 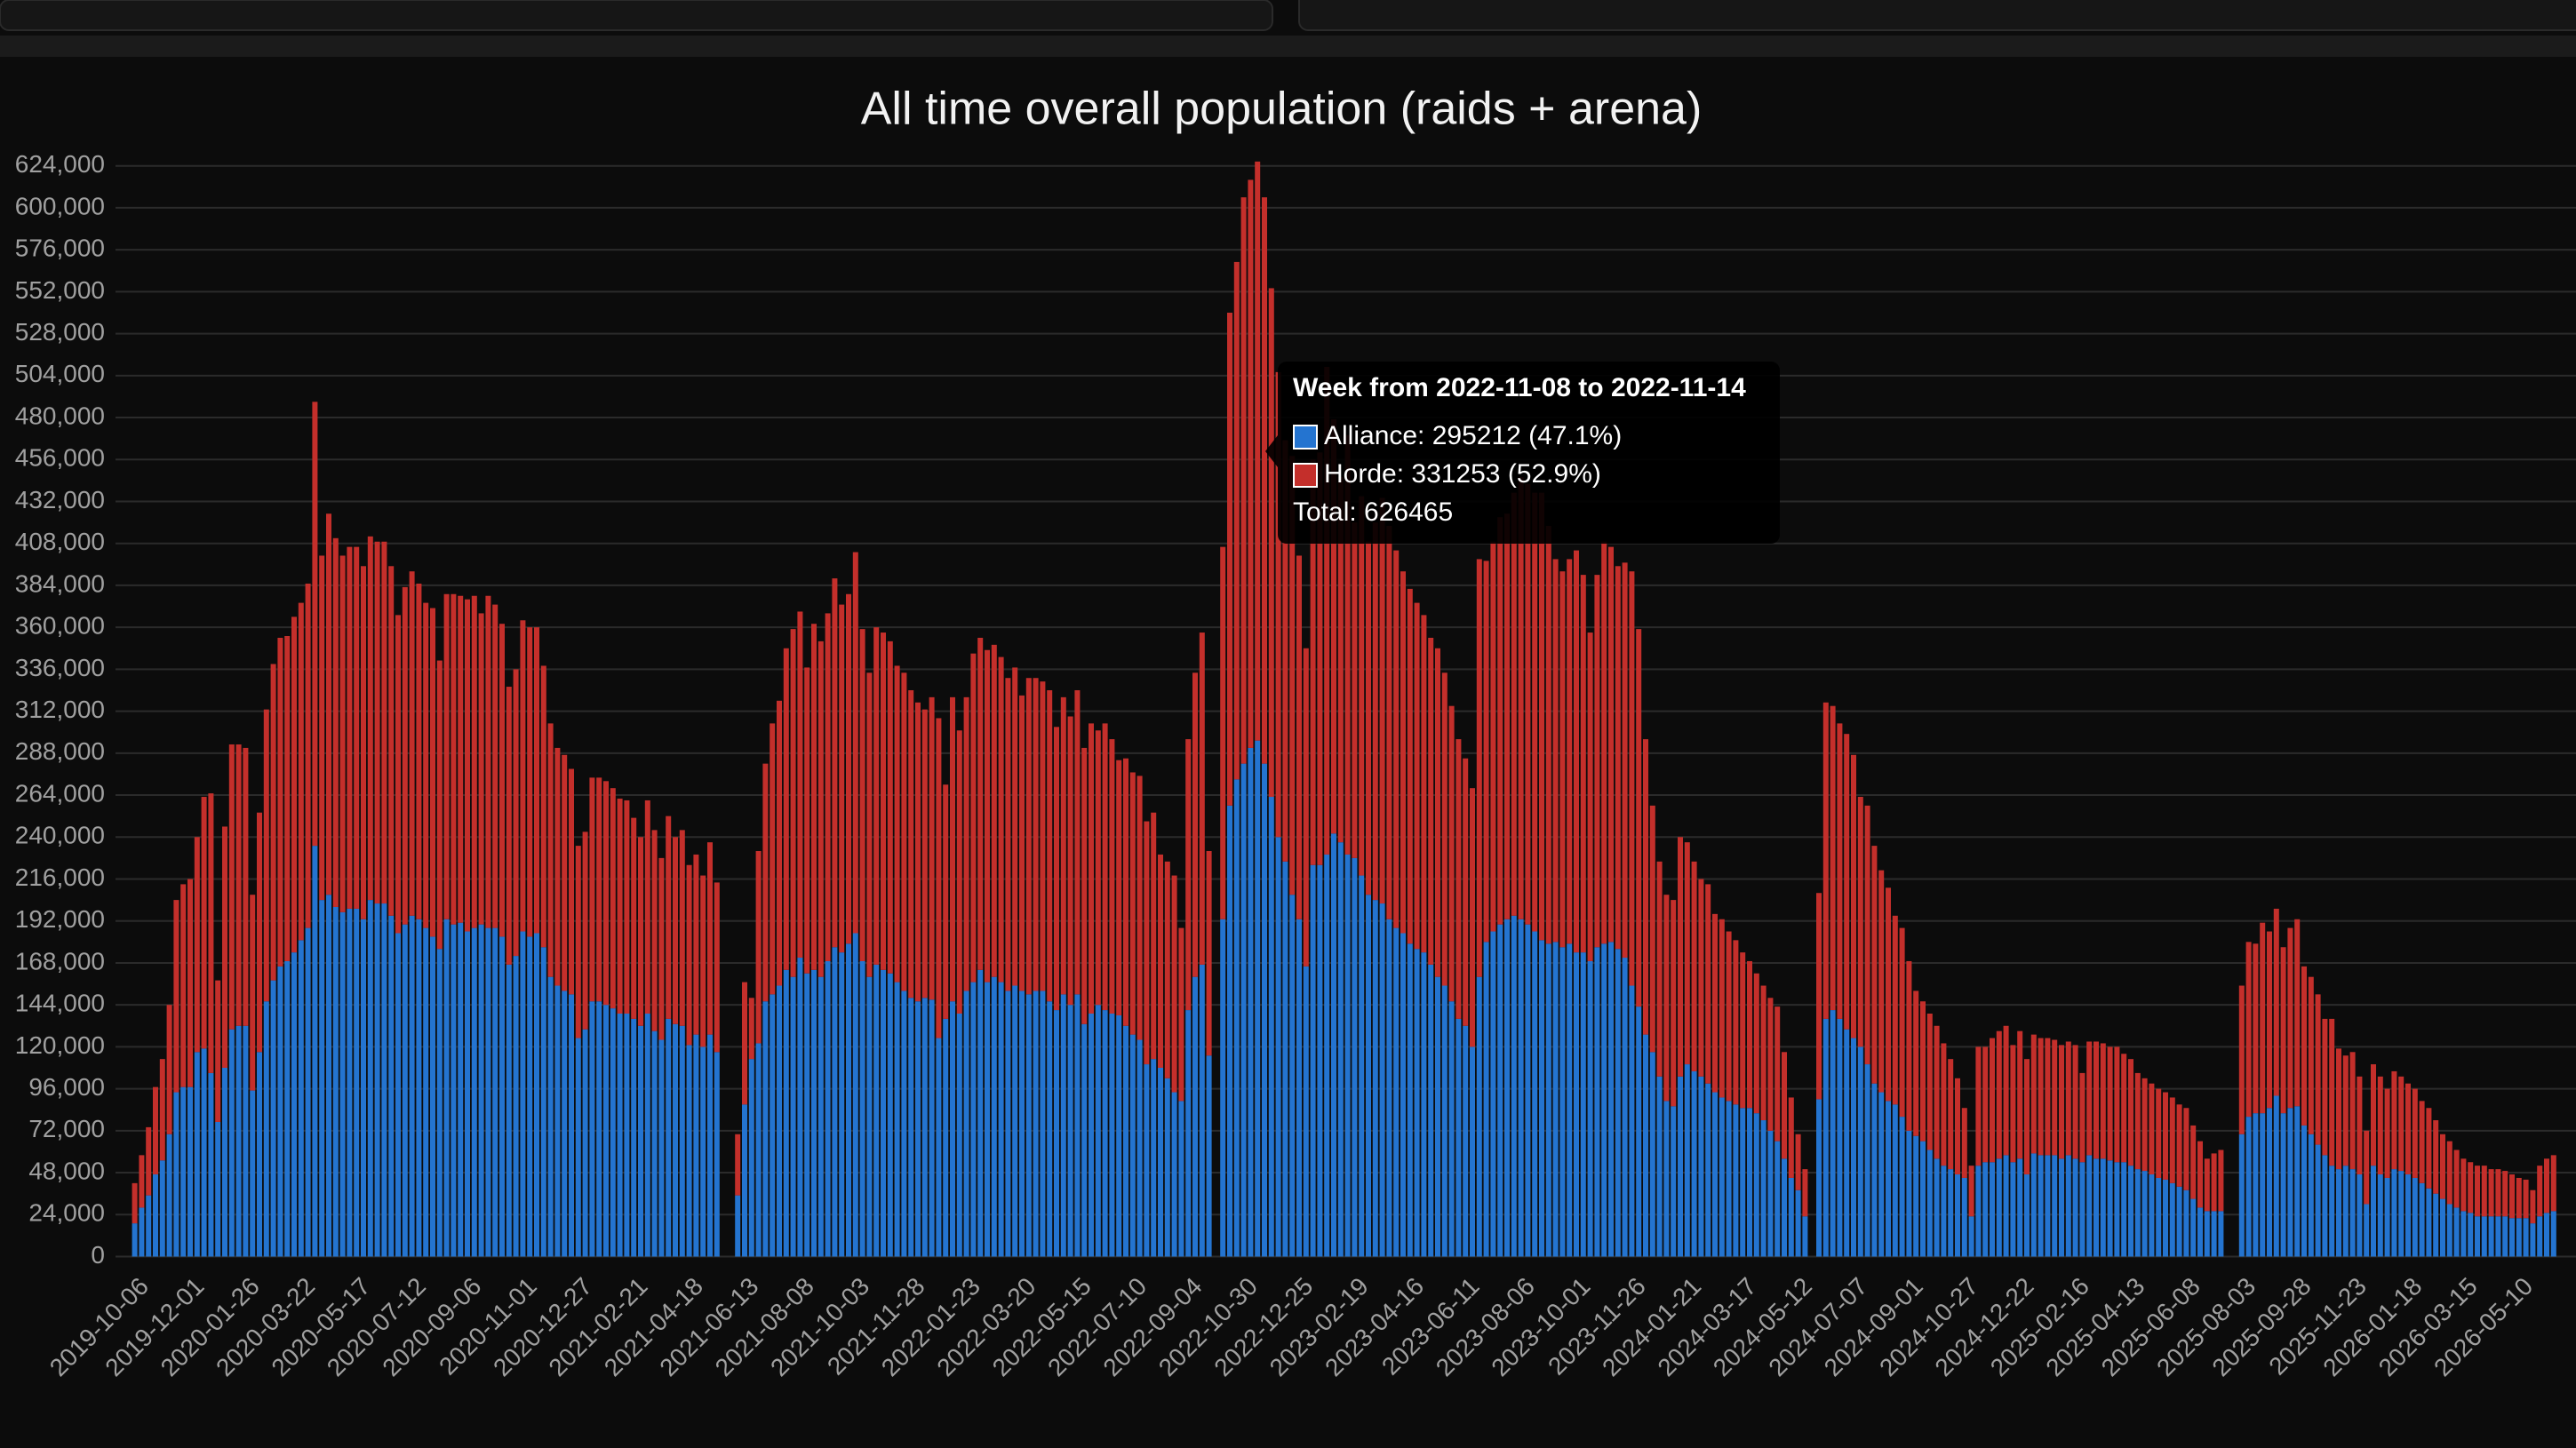 I want to click on y-tick-label: 264,000, so click(x=60, y=793).